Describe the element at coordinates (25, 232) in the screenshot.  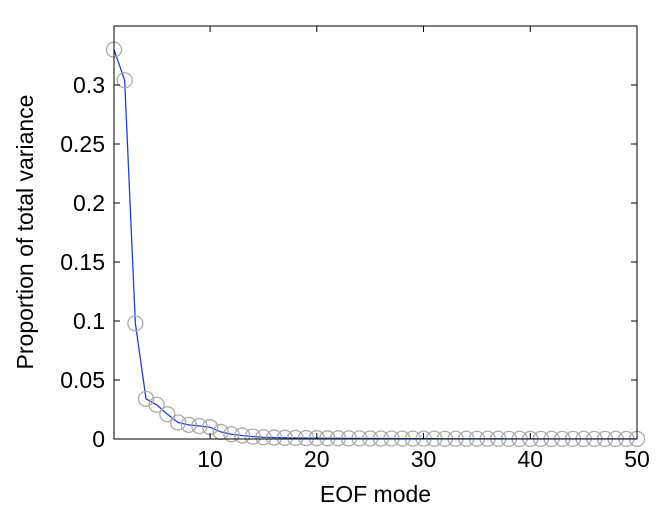
I see `y-axis-title: Proportion of total variance` at that location.